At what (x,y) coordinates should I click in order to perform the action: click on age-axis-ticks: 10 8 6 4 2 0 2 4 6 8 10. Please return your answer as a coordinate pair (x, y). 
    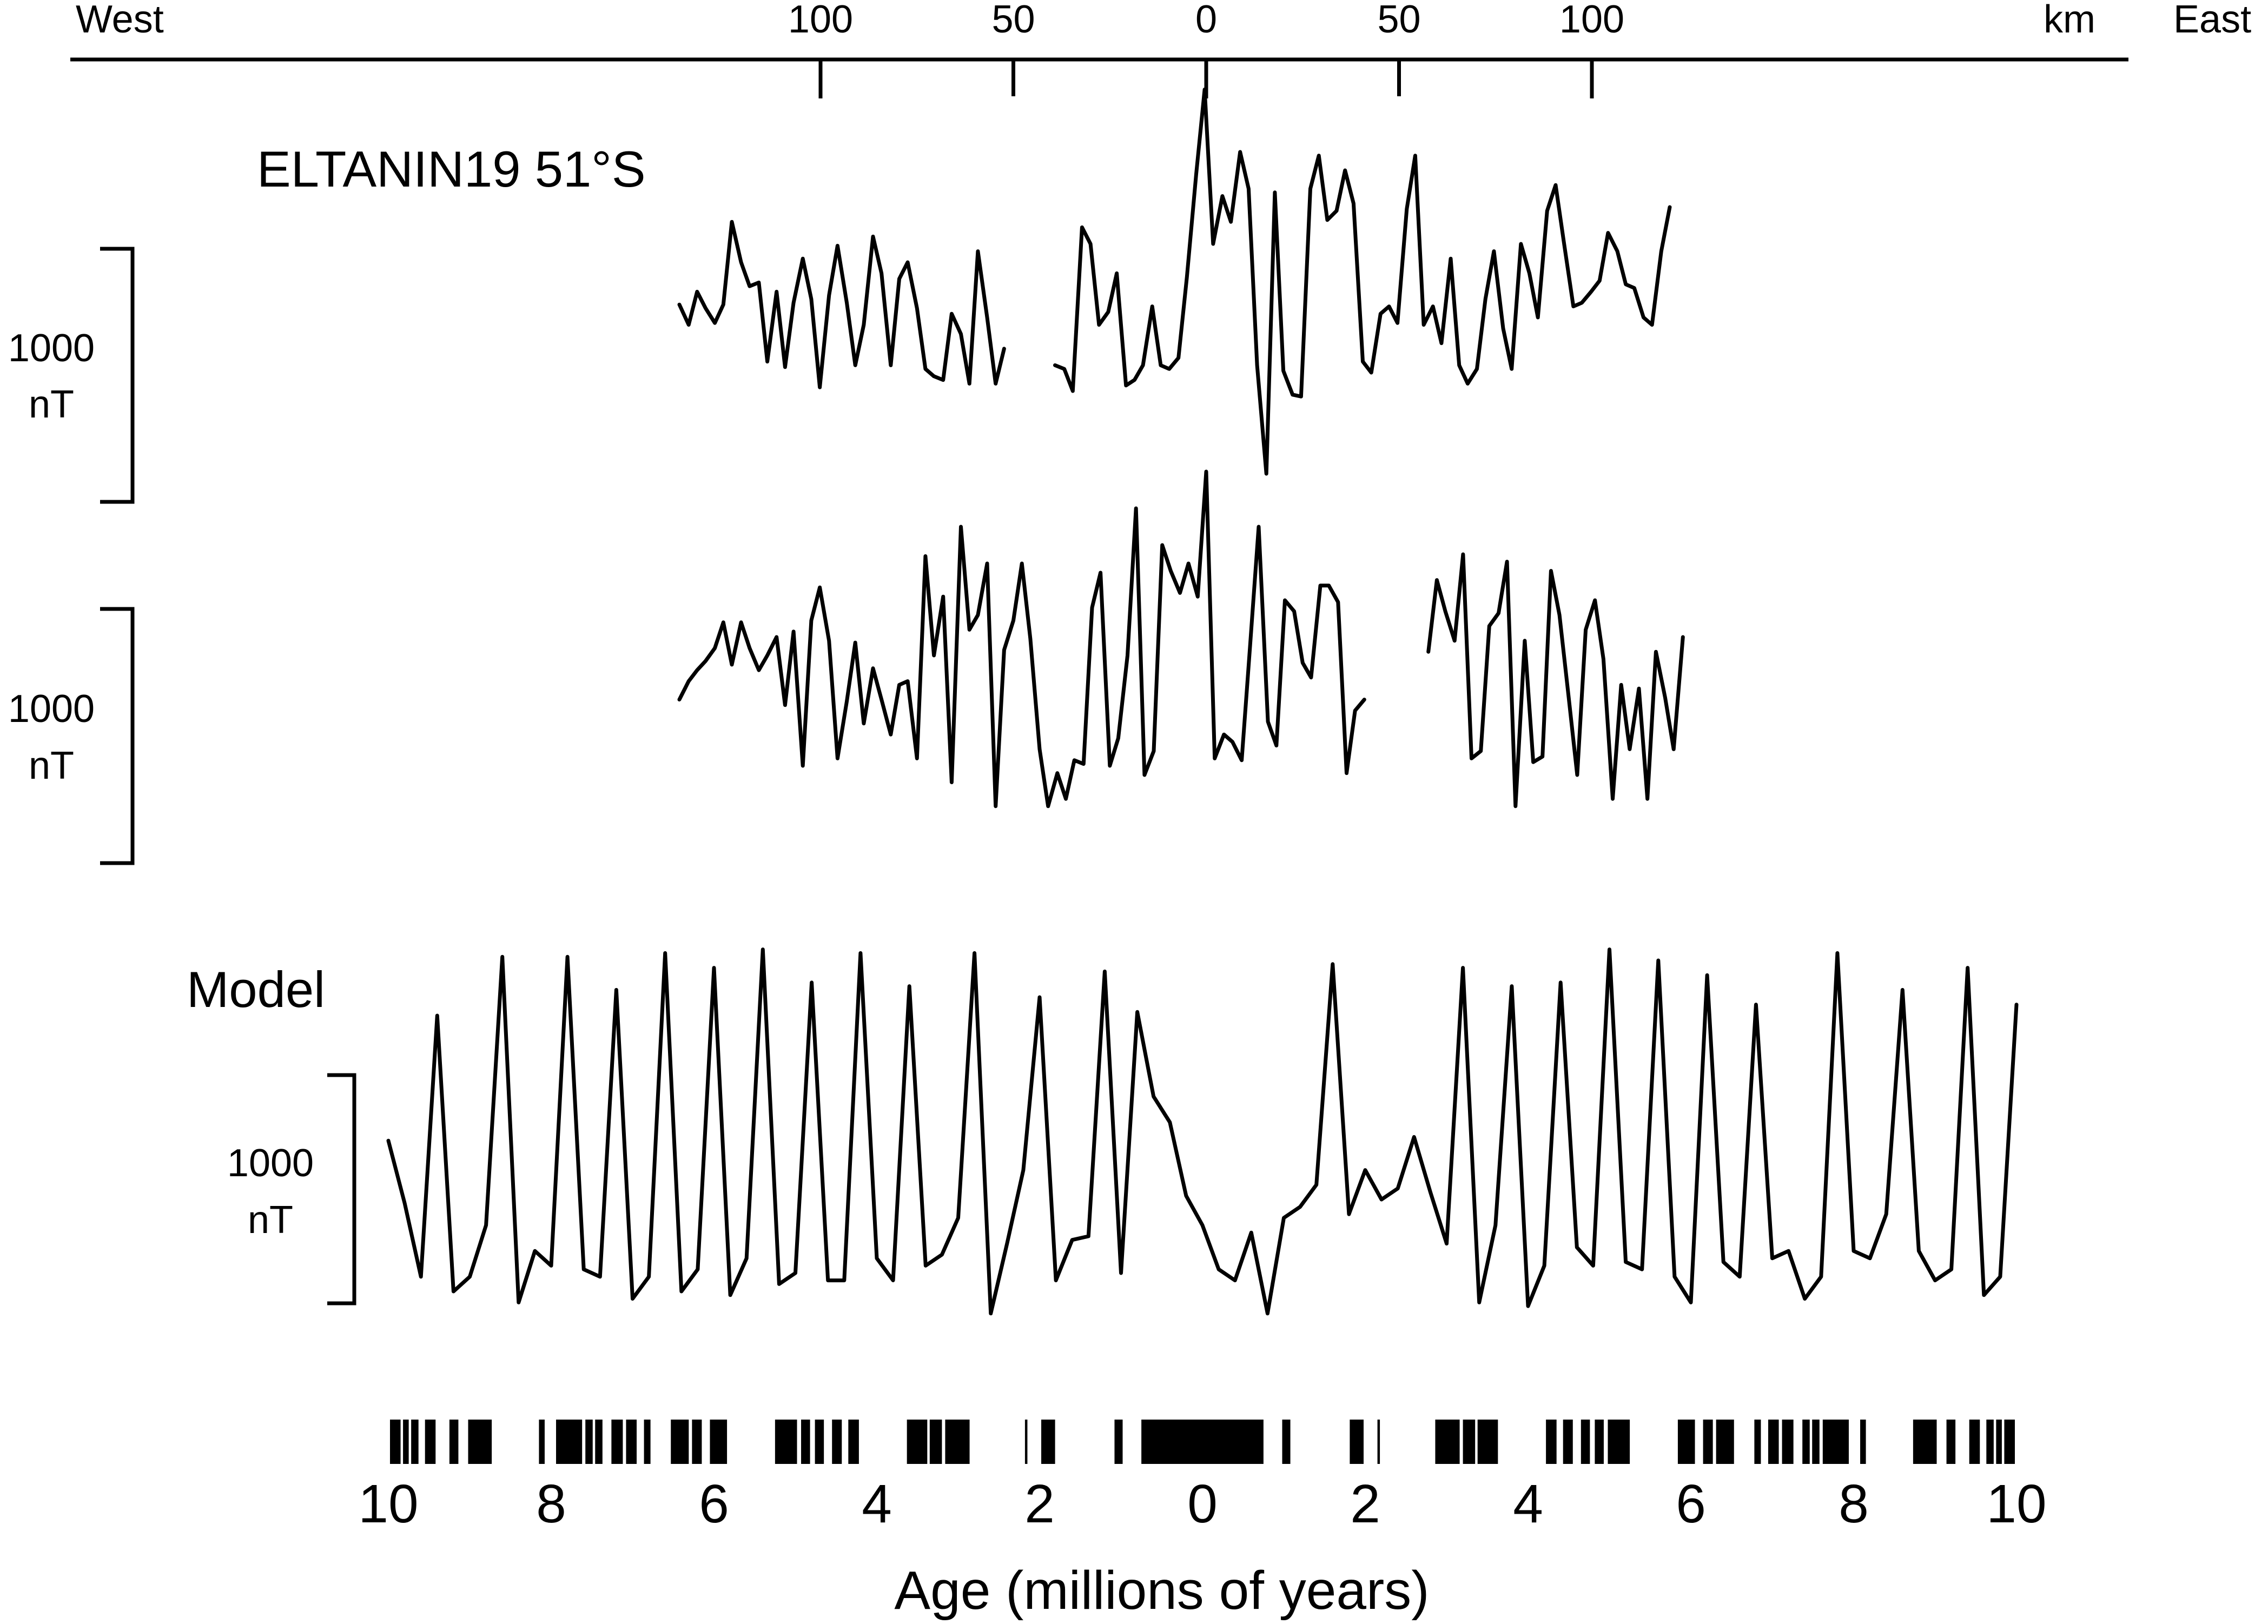
    Looking at the image, I should click on (1202, 1504).